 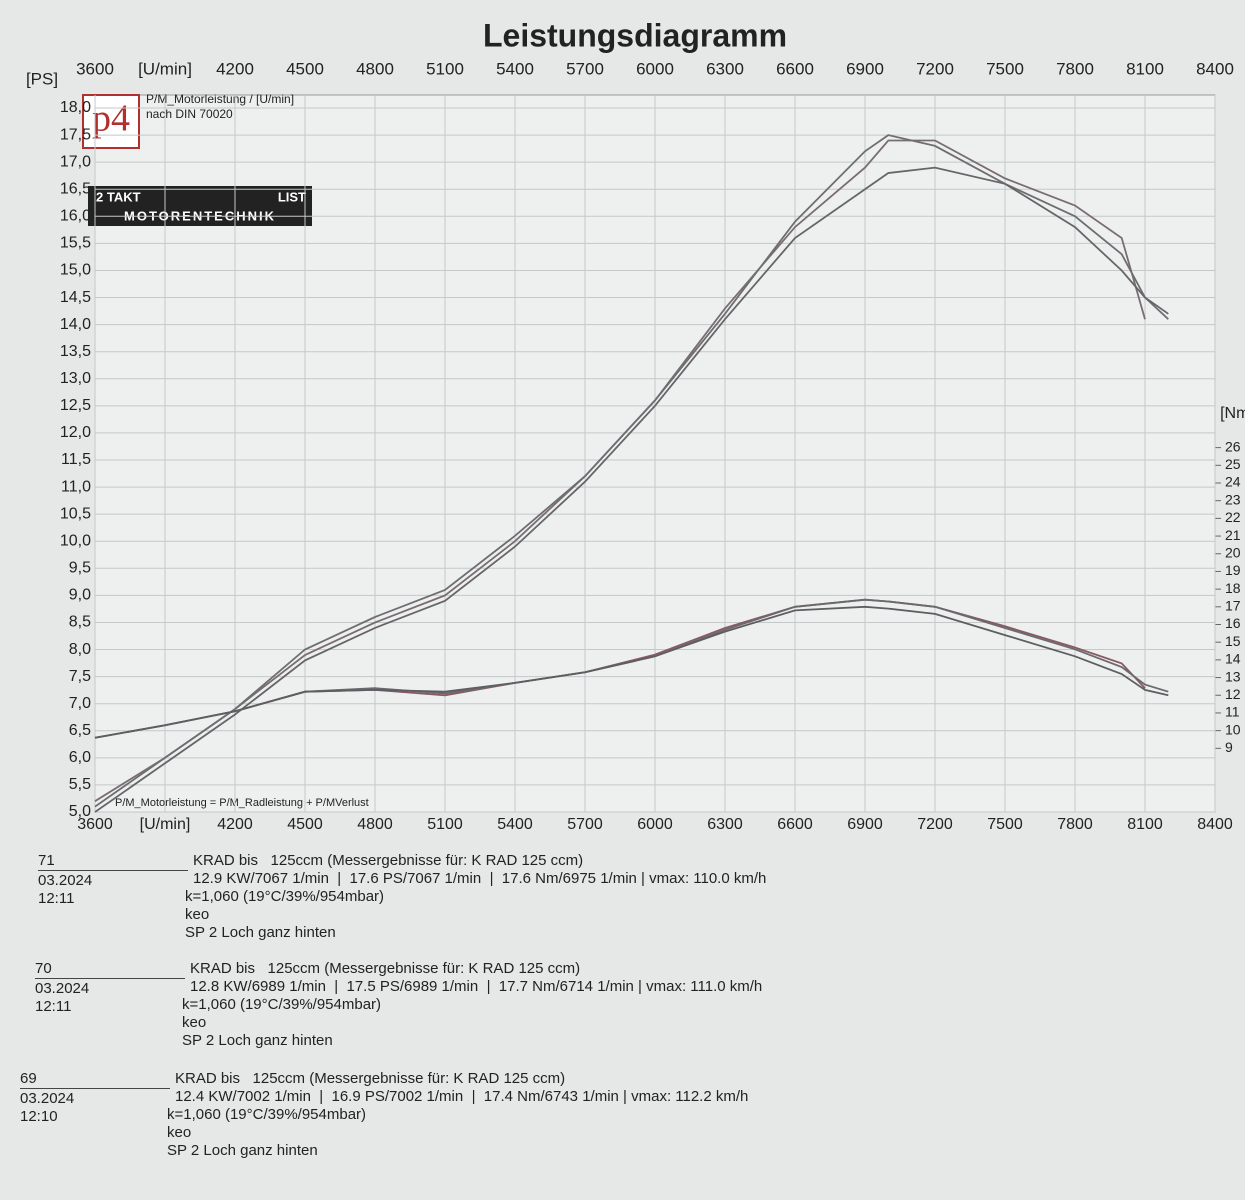 I want to click on x-tick-label-top: 4200, so click(x=235, y=68).